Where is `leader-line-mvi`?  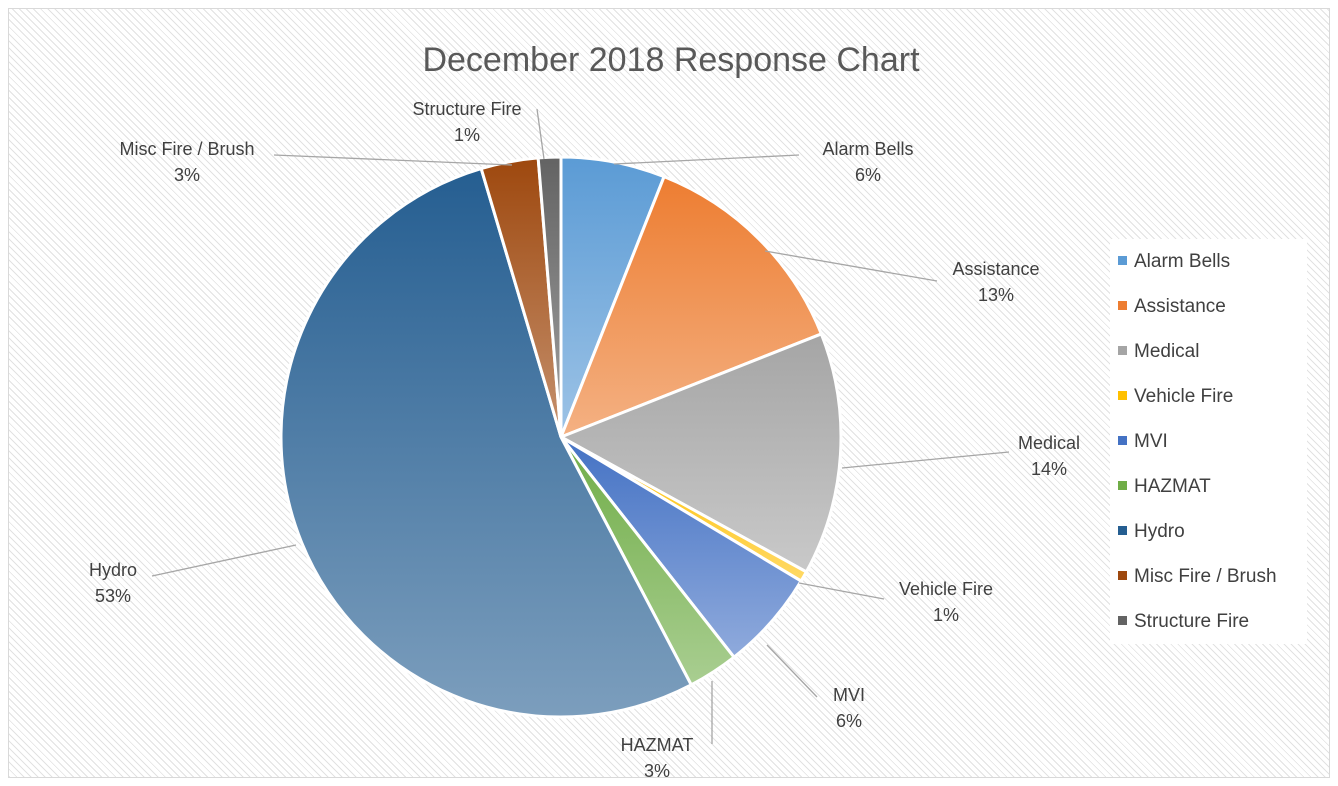
leader-line-mvi is located at coordinates (792, 671).